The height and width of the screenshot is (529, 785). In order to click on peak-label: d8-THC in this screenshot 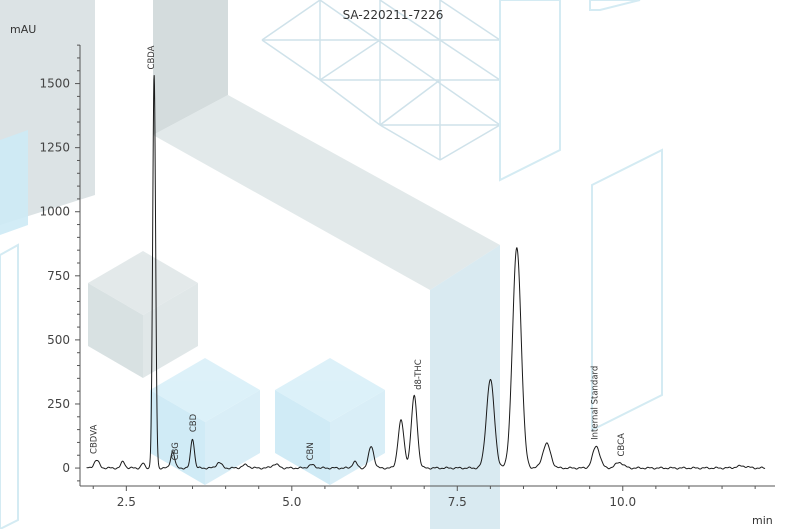, I will do `click(419, 374)`.